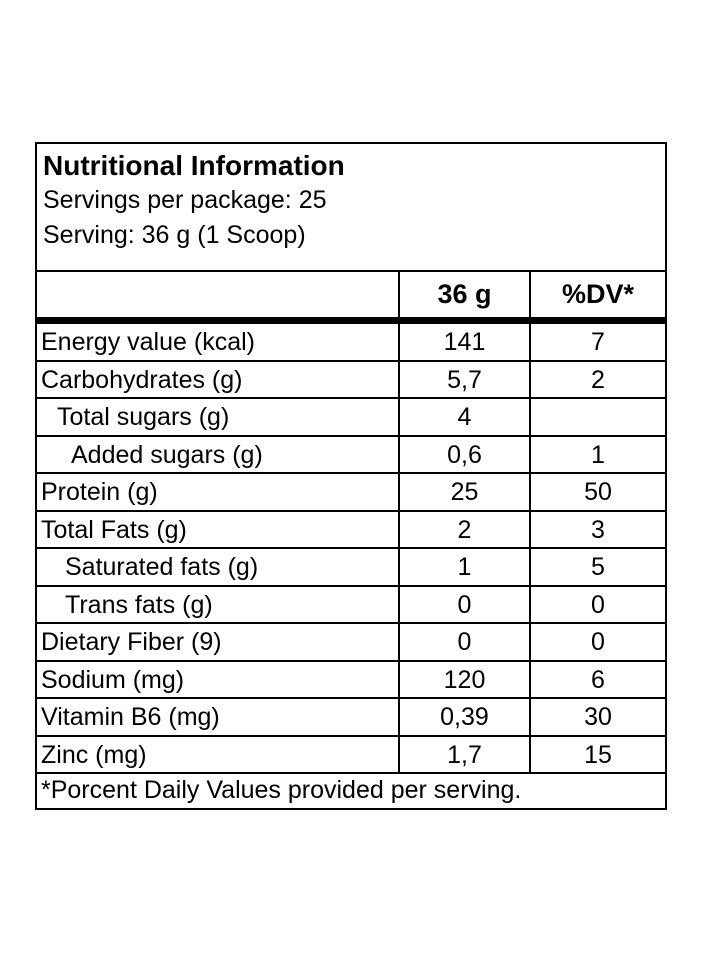 The image size is (704, 955). What do you see at coordinates (465, 754) in the screenshot?
I see `nutrient-amount: 1,7` at bounding box center [465, 754].